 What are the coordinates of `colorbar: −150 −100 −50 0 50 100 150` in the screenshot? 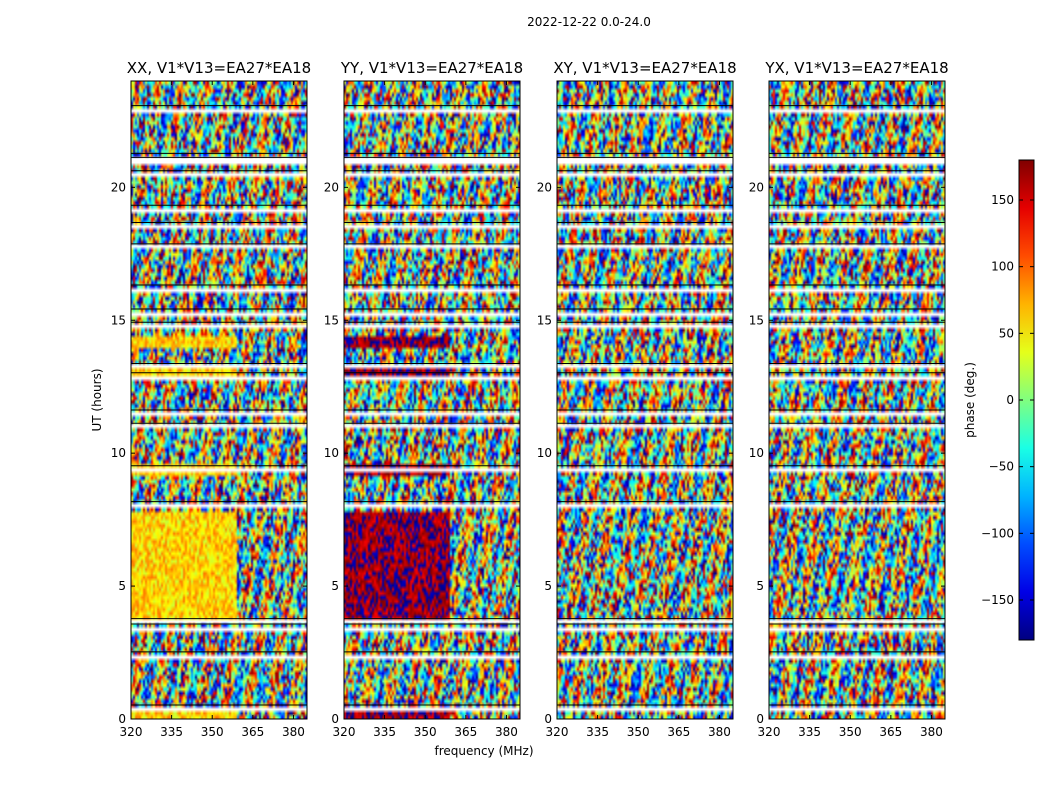 It's located at (1008, 400).